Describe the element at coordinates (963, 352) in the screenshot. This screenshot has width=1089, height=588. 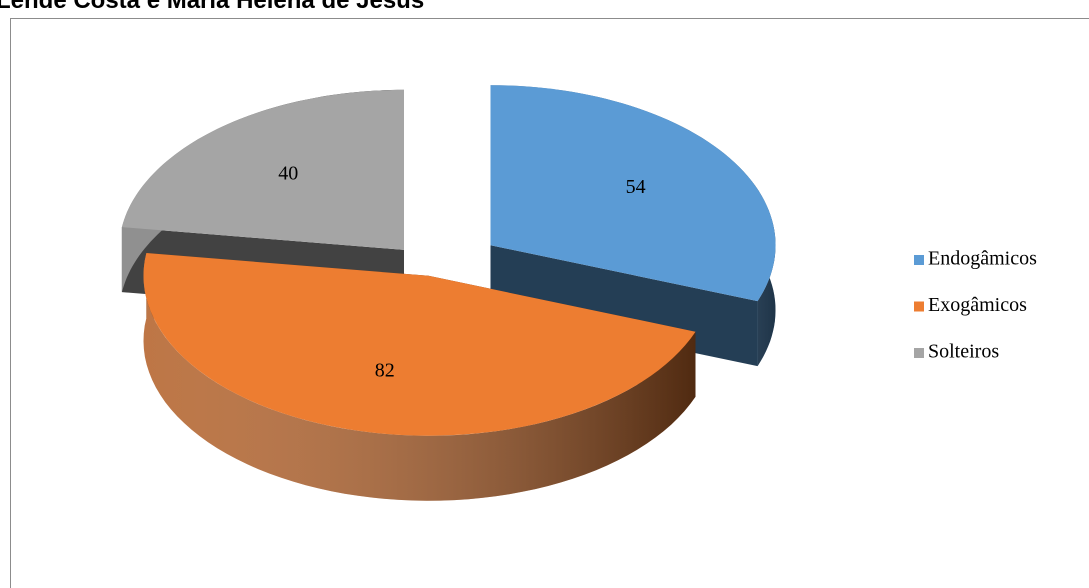
I see `legend-label: Solteiros` at that location.